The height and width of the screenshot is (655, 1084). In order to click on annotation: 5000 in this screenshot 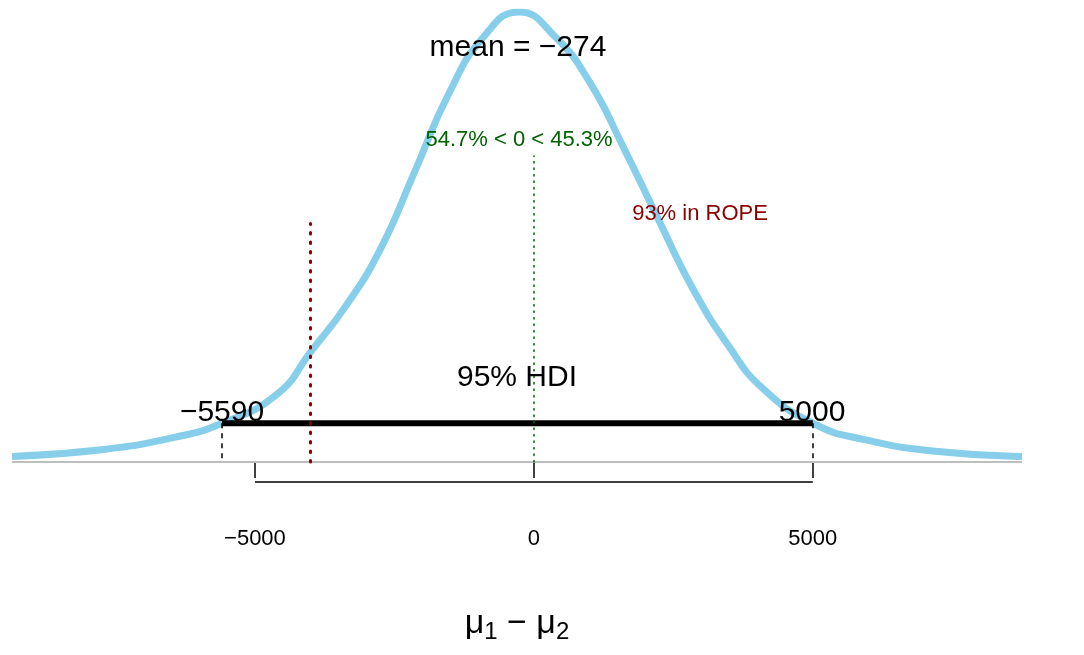, I will do `click(812, 410)`.